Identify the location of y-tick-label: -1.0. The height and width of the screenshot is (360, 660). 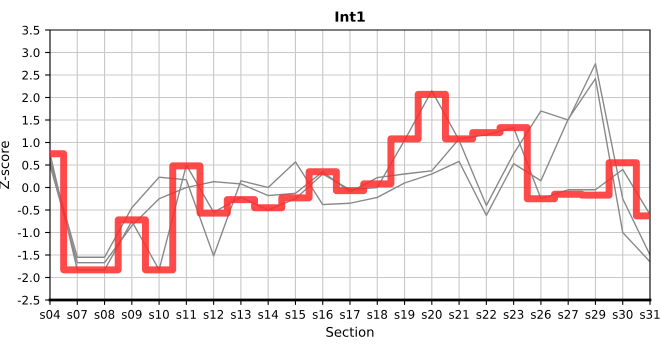
(29, 233).